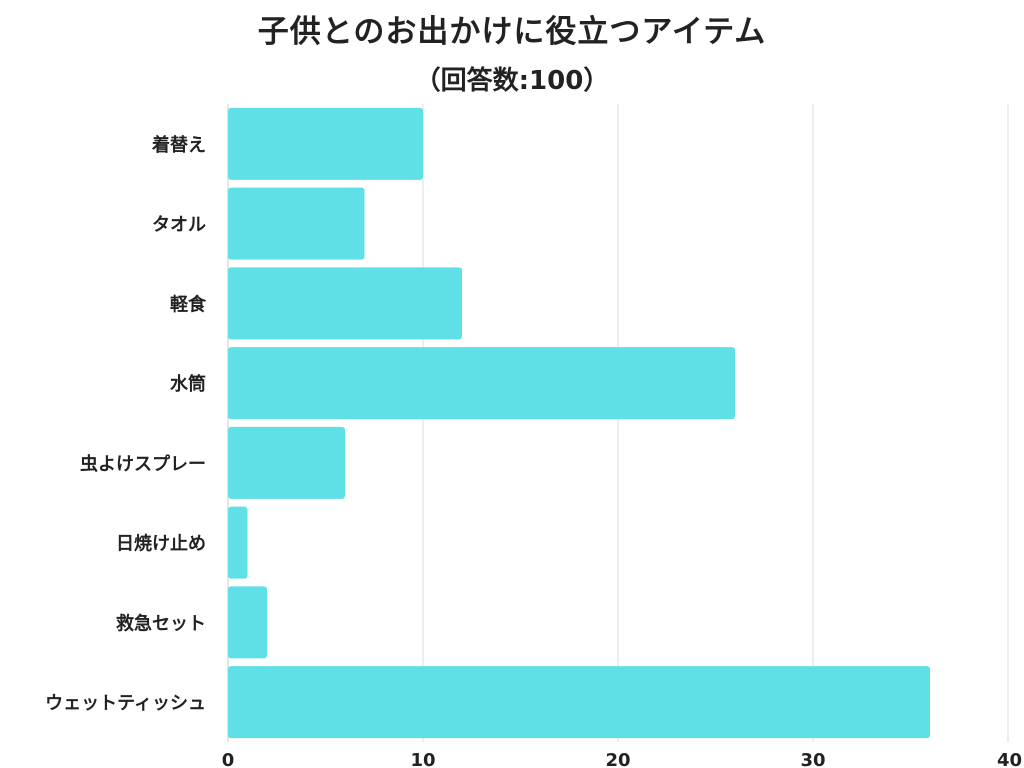 This screenshot has height=768, width=1024. I want to click on chart-title: 子供とのお出かけに役立つアイテム, so click(512, 32).